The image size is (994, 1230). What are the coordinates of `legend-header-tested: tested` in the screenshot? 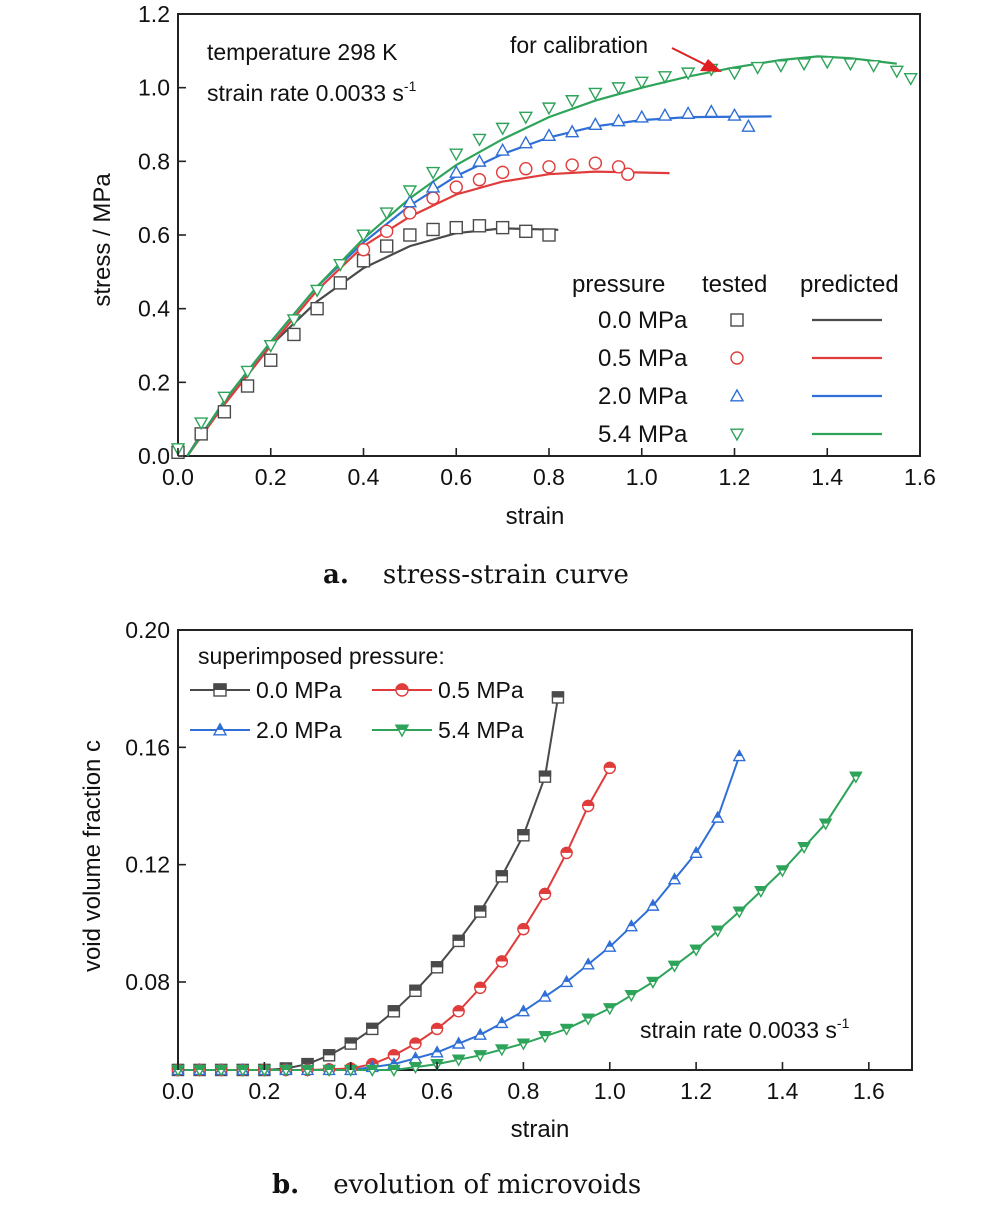 It's located at (734, 284).